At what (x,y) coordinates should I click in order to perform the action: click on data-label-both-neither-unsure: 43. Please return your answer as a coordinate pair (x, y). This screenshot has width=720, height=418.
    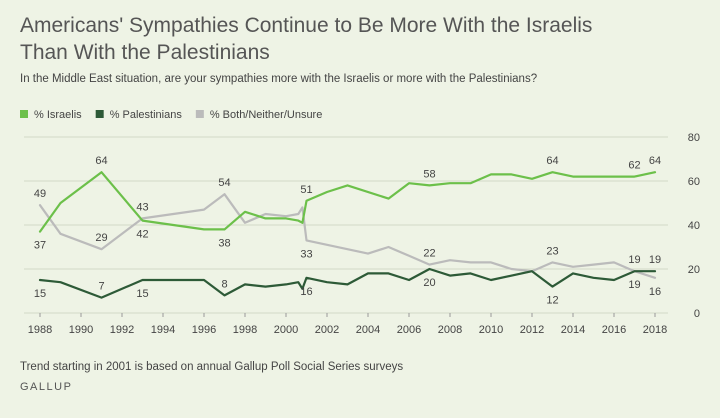
    Looking at the image, I should click on (142, 207).